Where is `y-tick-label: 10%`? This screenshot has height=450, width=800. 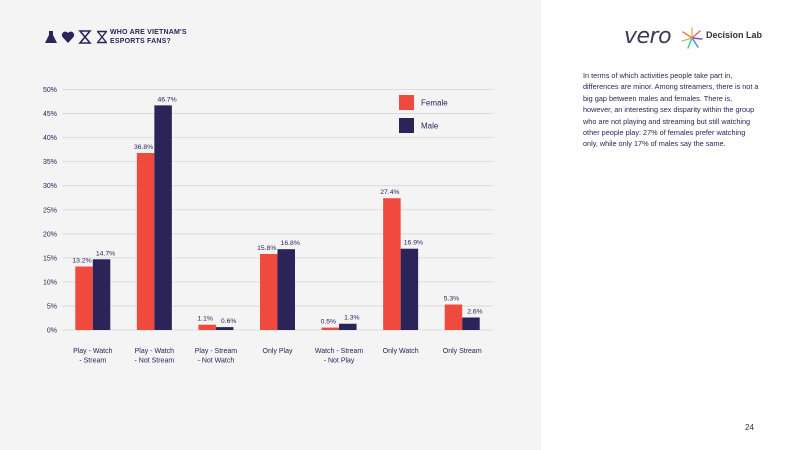
y-tick-label: 10% is located at coordinates (50, 282).